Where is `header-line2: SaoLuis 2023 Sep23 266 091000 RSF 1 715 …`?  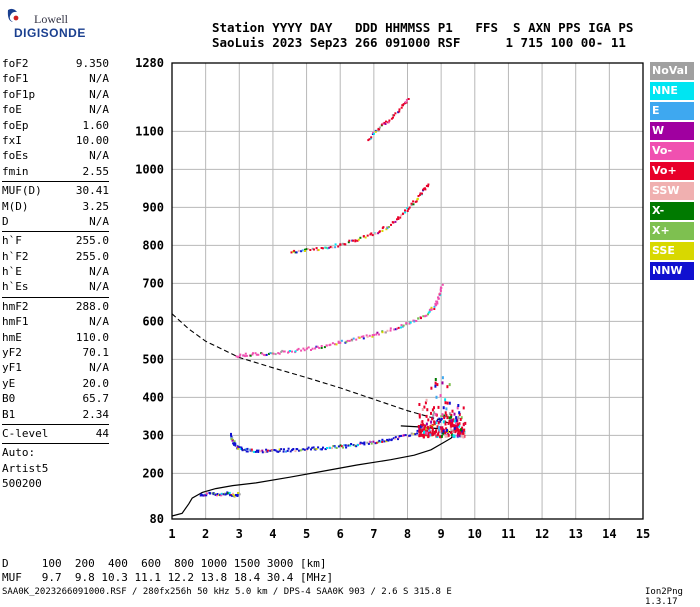
header-line2: SaoLuis 2023 Sep23 266 091000 RSF 1 715 … is located at coordinates (419, 42).